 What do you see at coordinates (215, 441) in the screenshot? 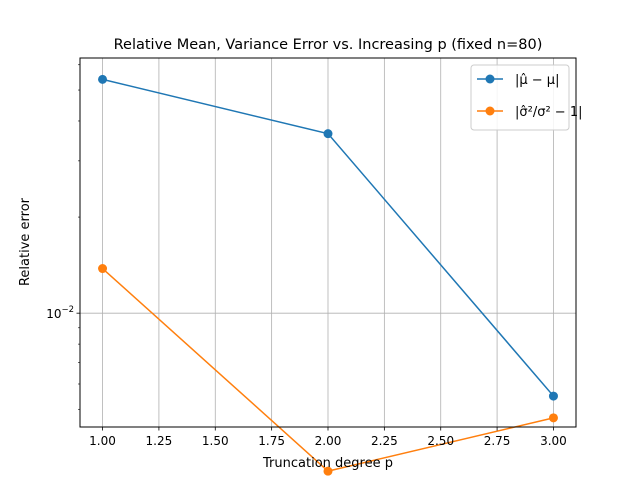
I see `x-tick-label: 1.50` at bounding box center [215, 441].